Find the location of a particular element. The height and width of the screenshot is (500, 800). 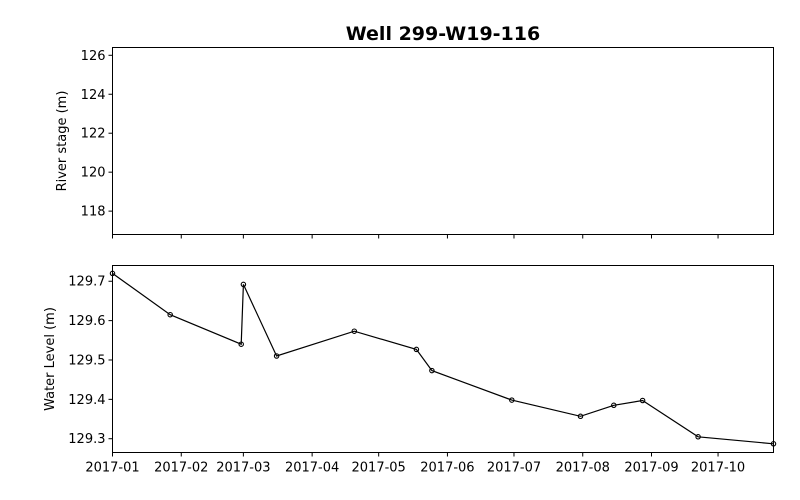

y-tick-label: 120 is located at coordinates (93, 173).